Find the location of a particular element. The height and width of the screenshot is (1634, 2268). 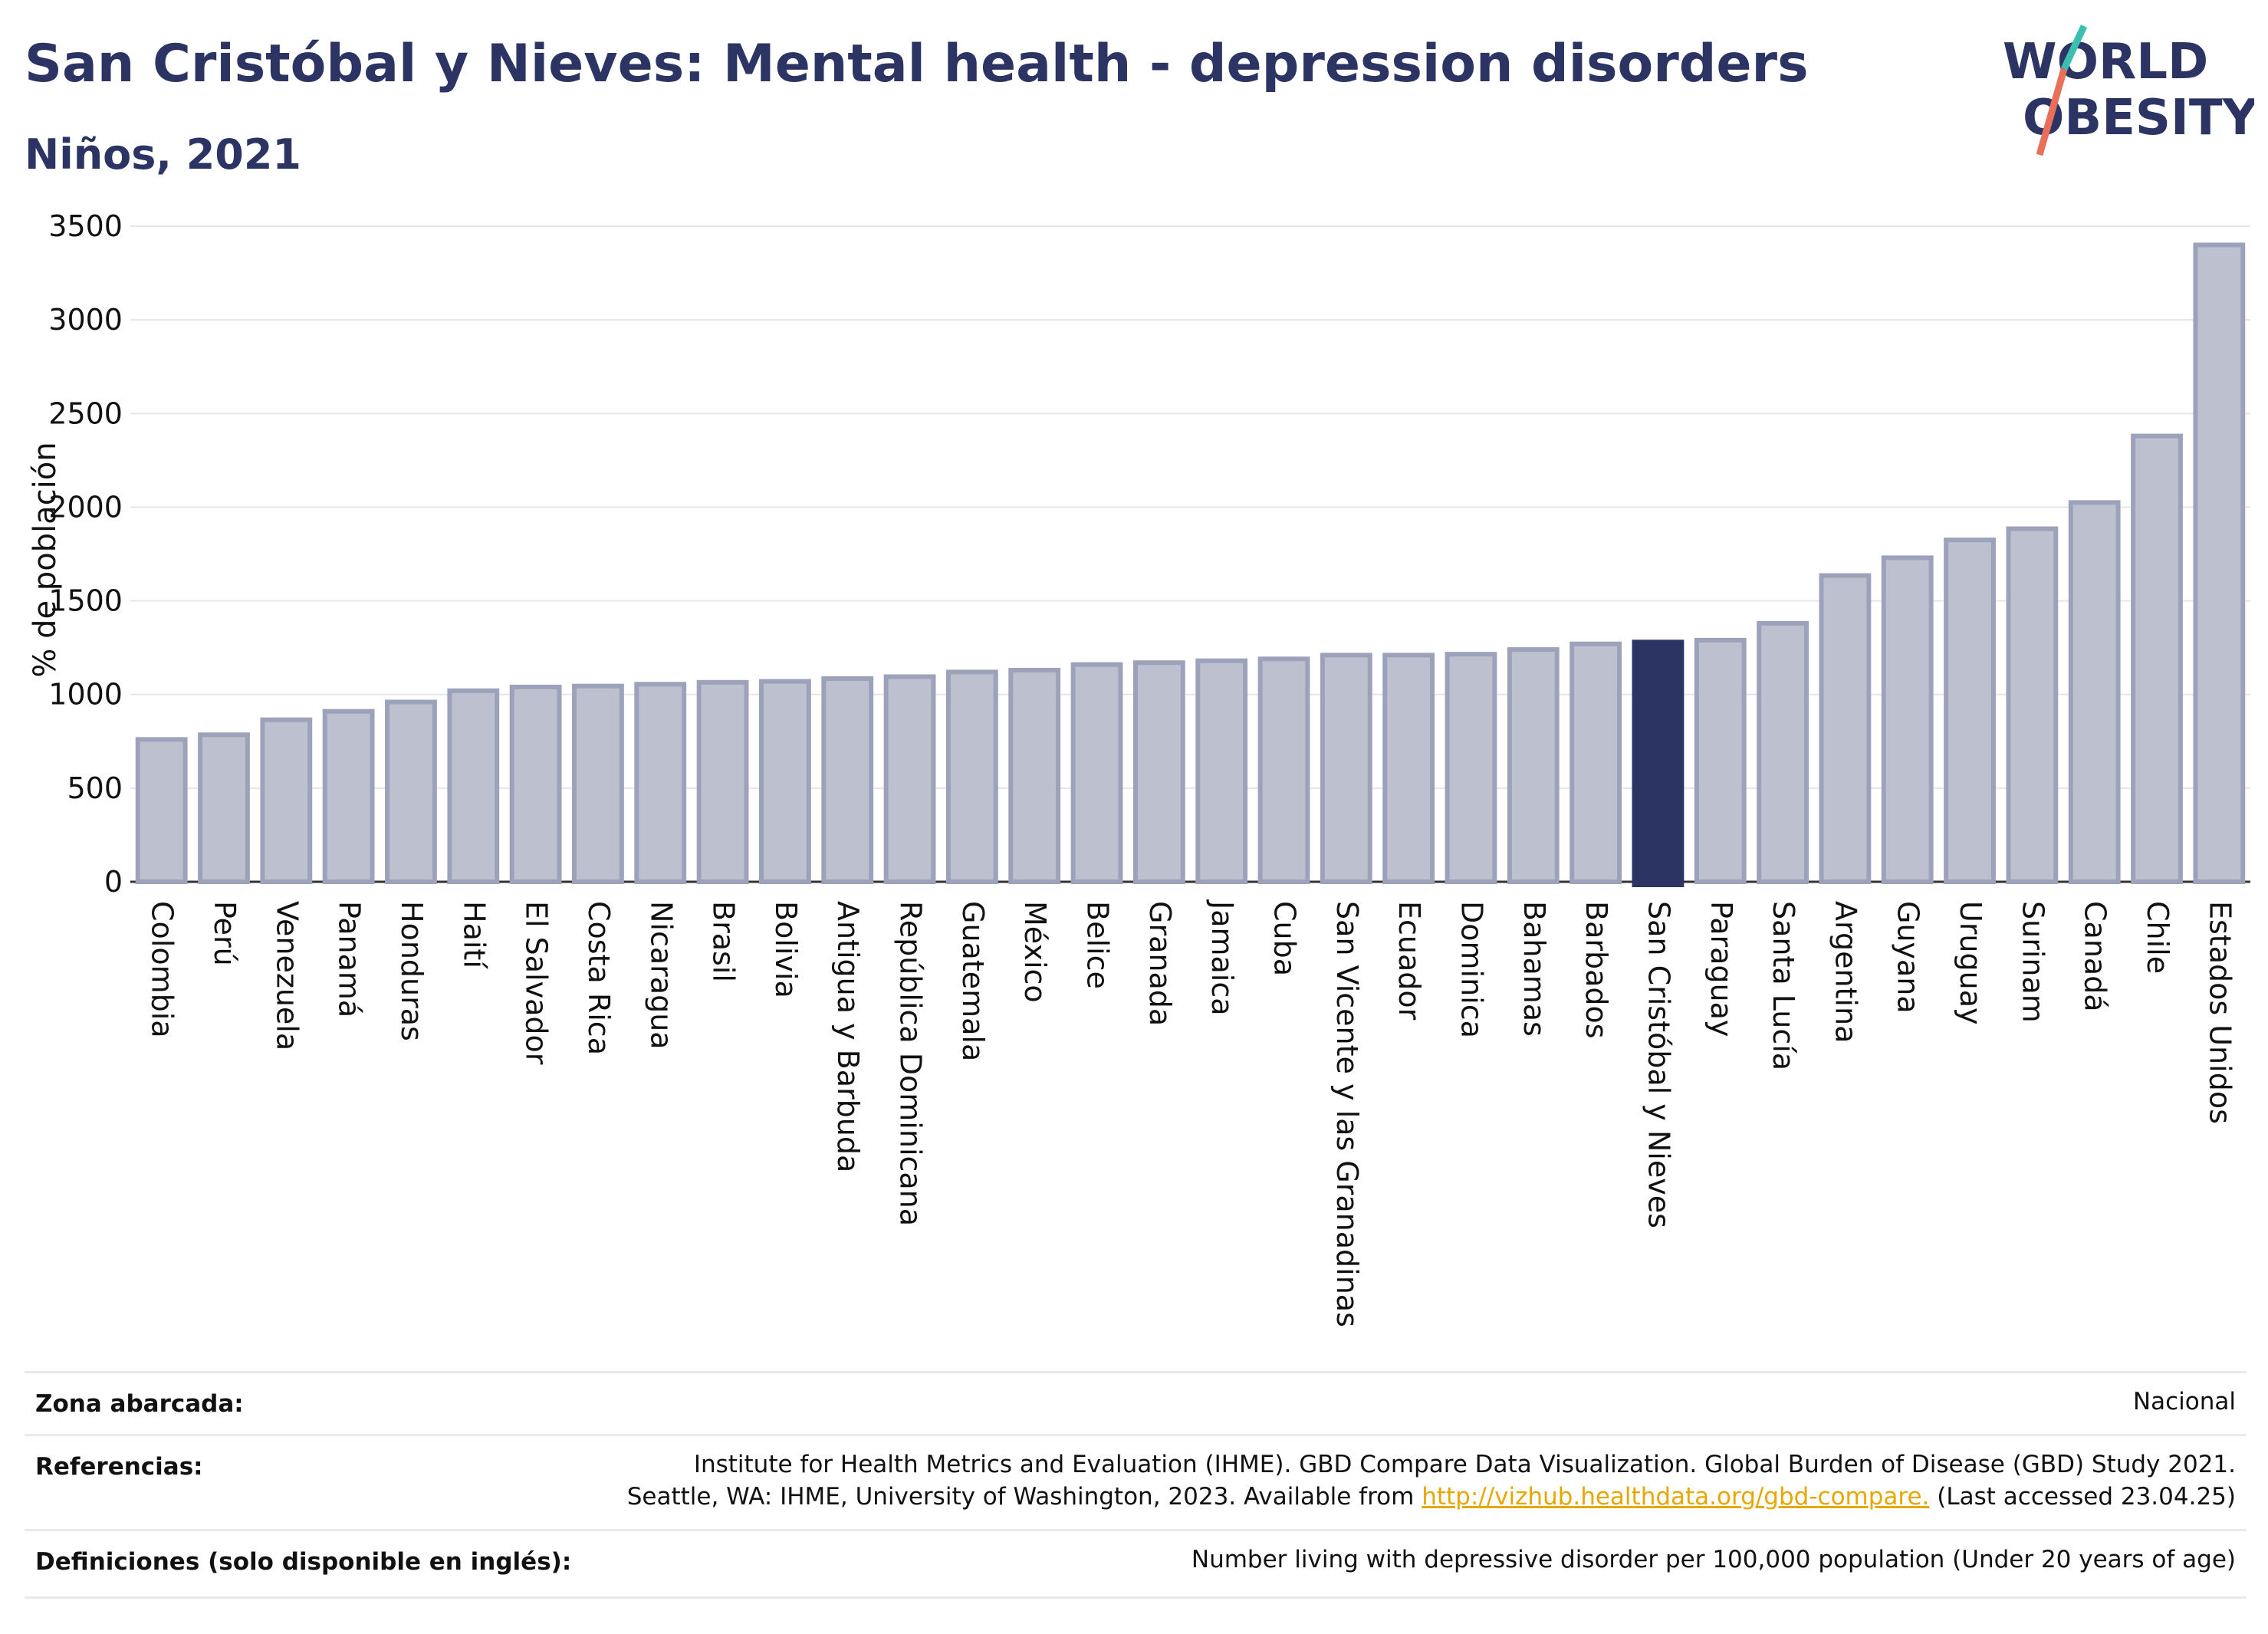

y-tick-label: 2500 is located at coordinates (85, 413).